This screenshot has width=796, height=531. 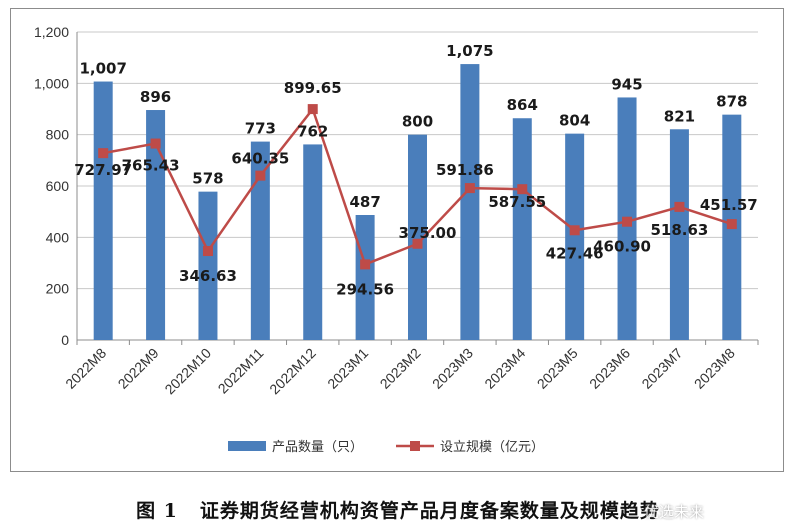 I want to click on y-tick-label: 800, so click(x=58, y=135).